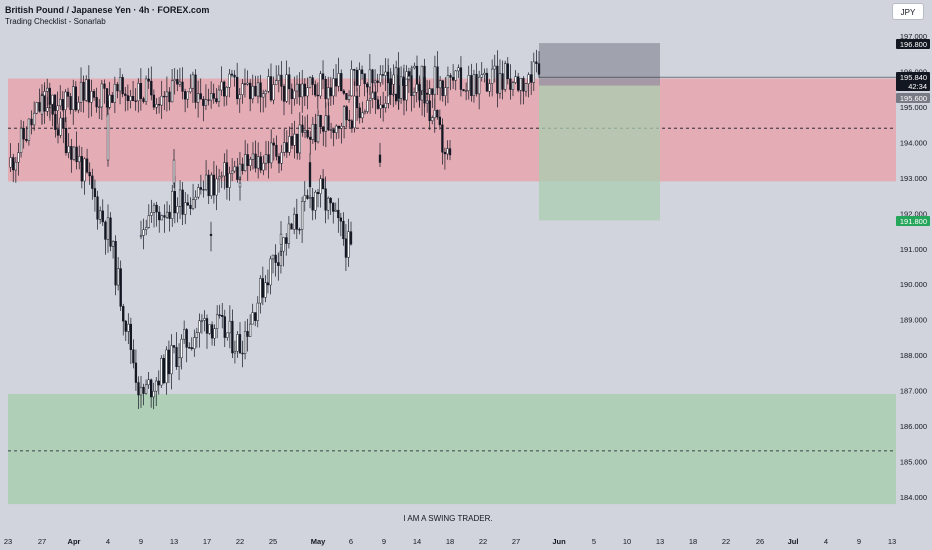  I want to click on x-tick-label: 18, so click(450, 541).